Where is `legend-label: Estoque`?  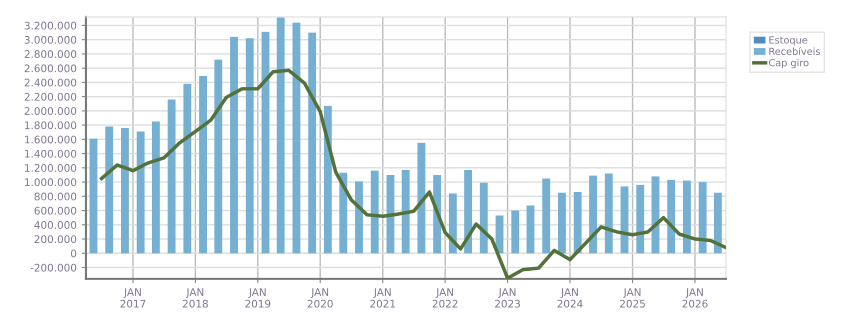 legend-label: Estoque is located at coordinates (788, 41).